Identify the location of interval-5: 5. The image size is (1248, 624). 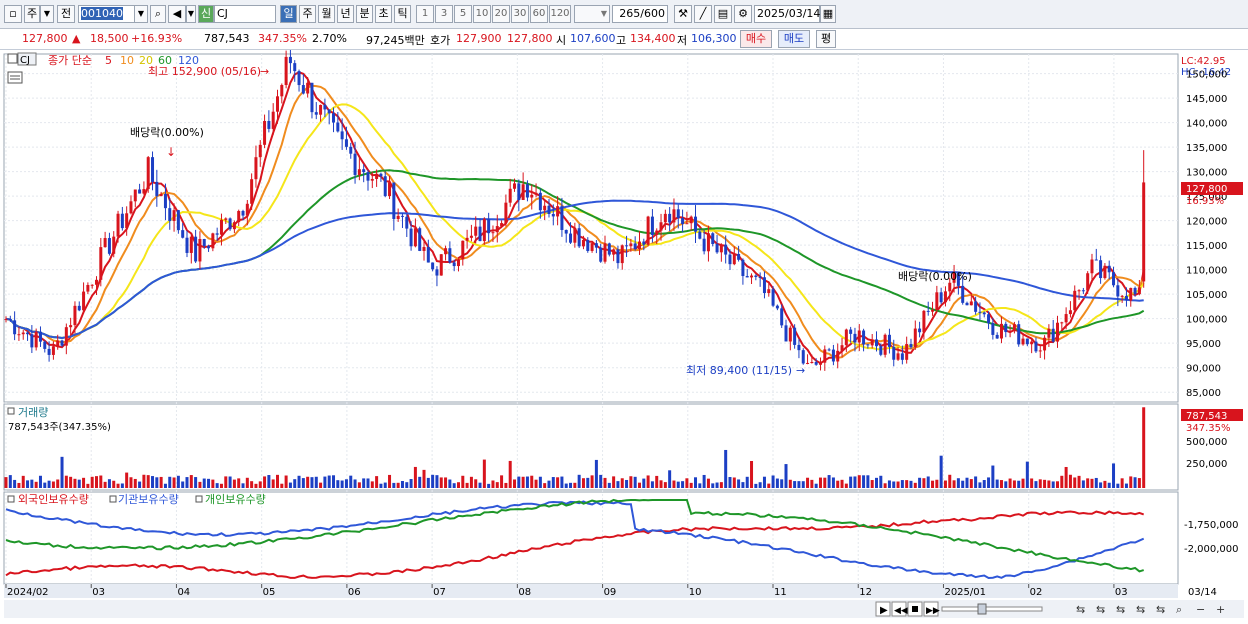
(463, 14).